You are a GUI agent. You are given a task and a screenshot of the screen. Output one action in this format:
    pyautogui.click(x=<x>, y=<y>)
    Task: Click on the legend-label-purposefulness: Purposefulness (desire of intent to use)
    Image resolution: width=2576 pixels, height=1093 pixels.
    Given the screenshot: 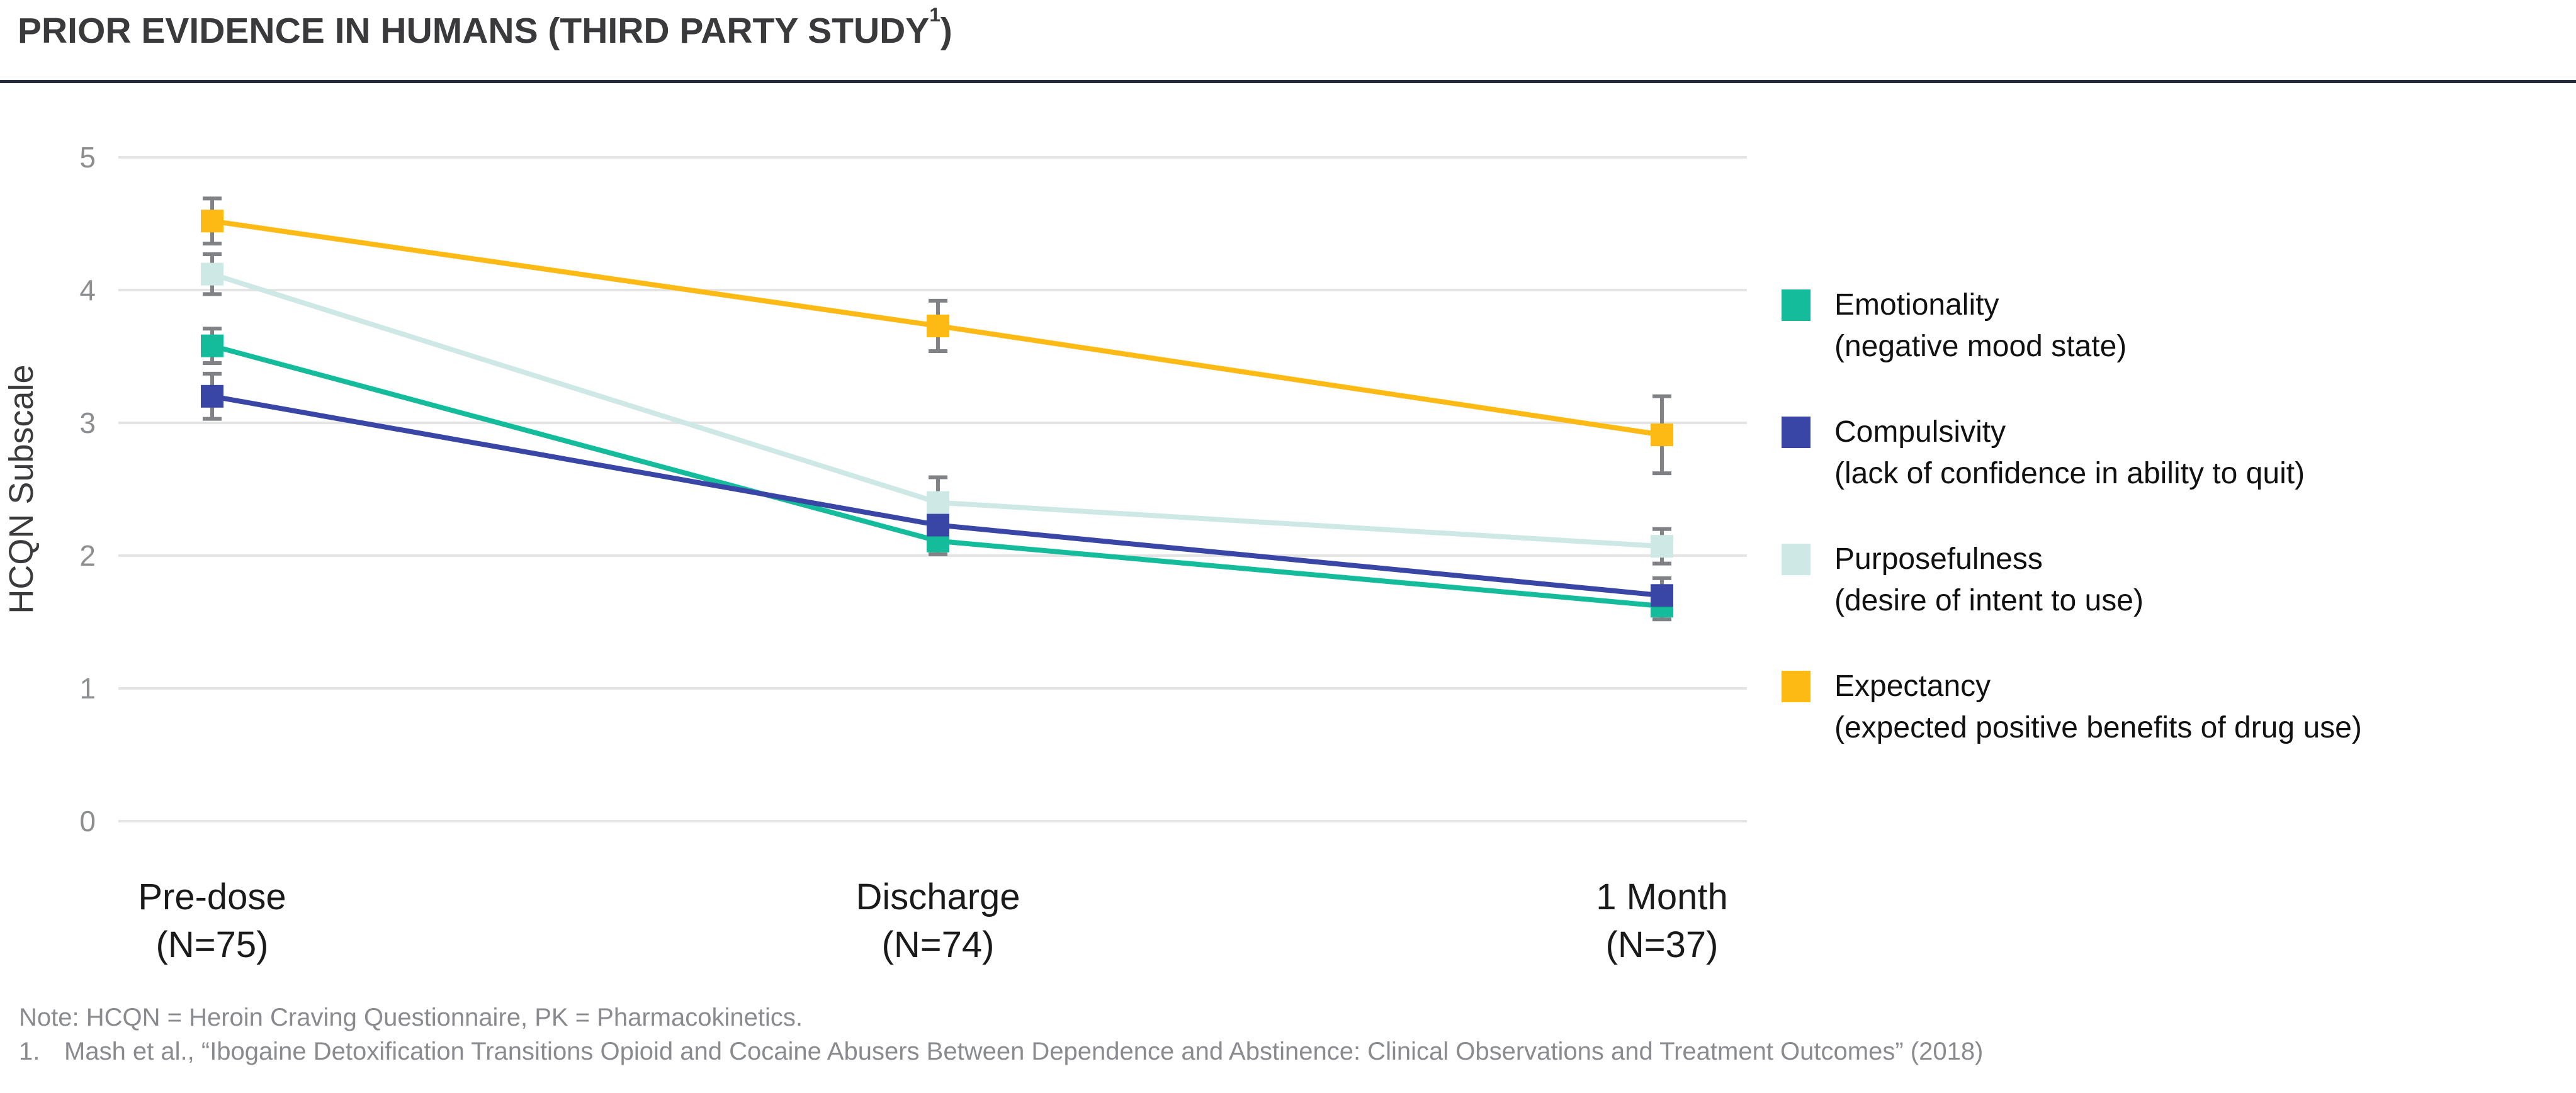 What is the action you would take?
    pyautogui.click(x=1989, y=580)
    